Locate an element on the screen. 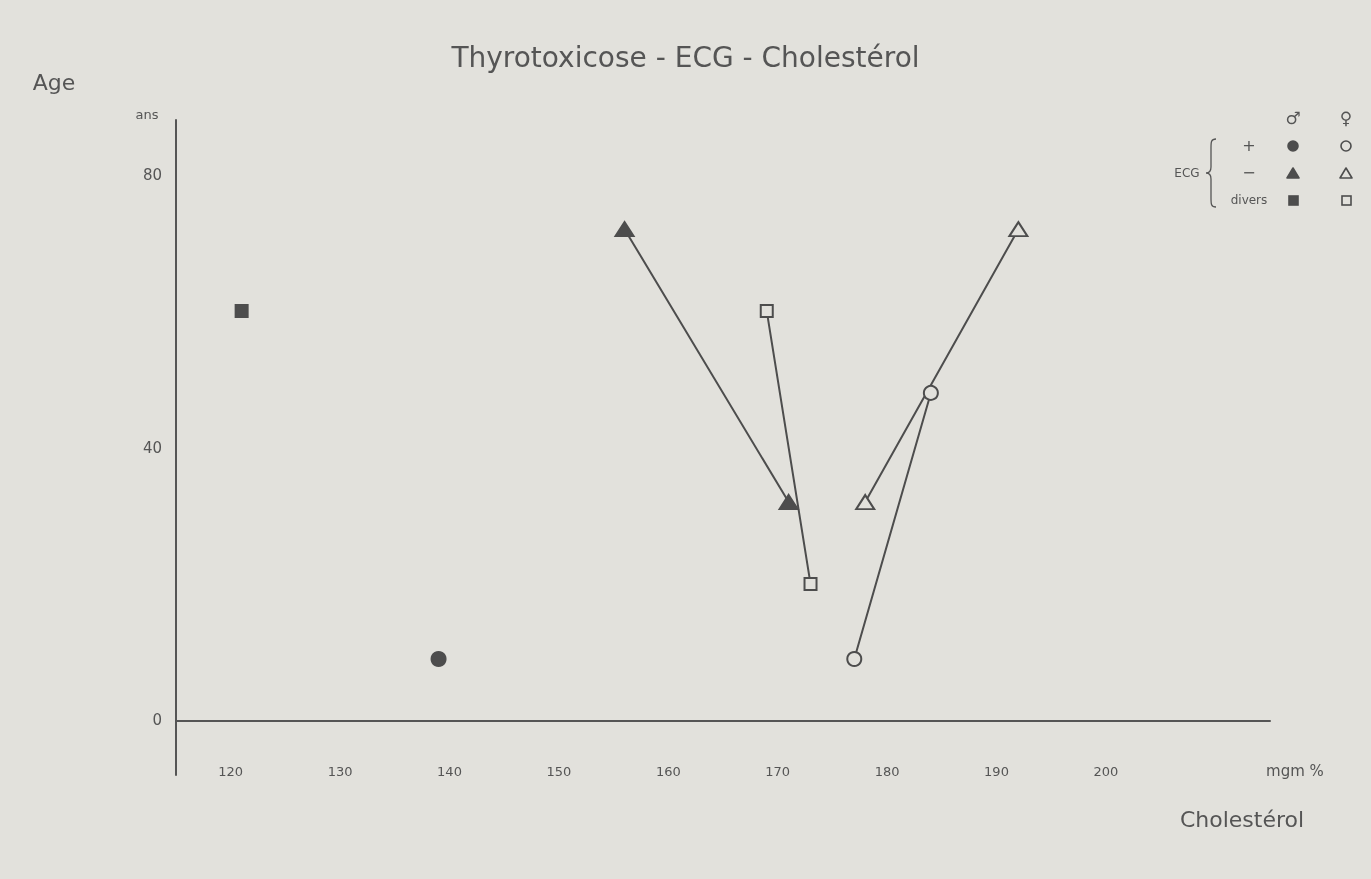  legend-label: + is located at coordinates (1249, 145).